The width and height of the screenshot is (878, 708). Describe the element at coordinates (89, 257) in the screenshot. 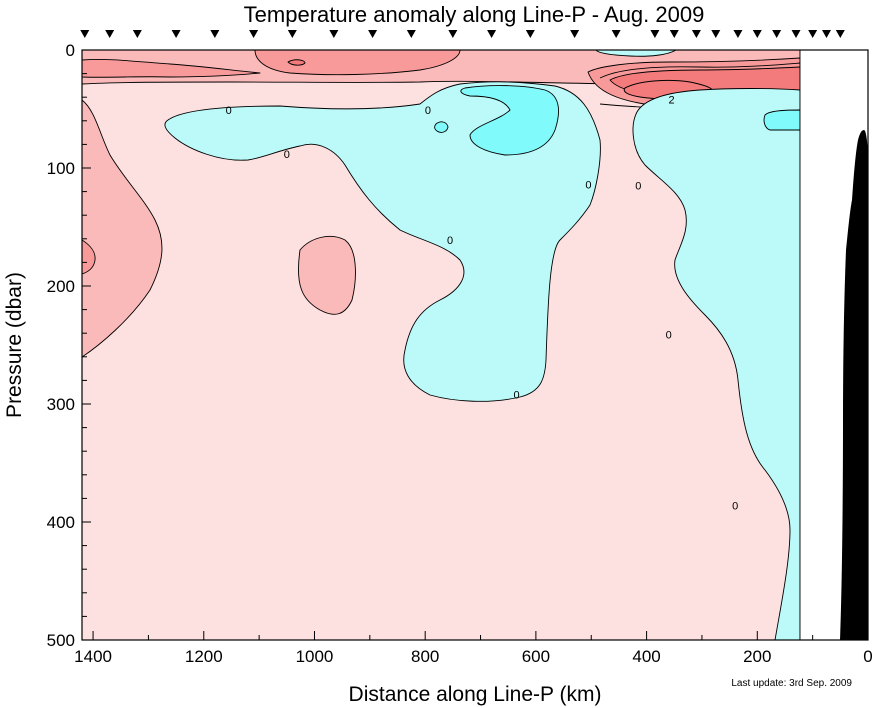

I see `warm-deep-west-inner` at that location.